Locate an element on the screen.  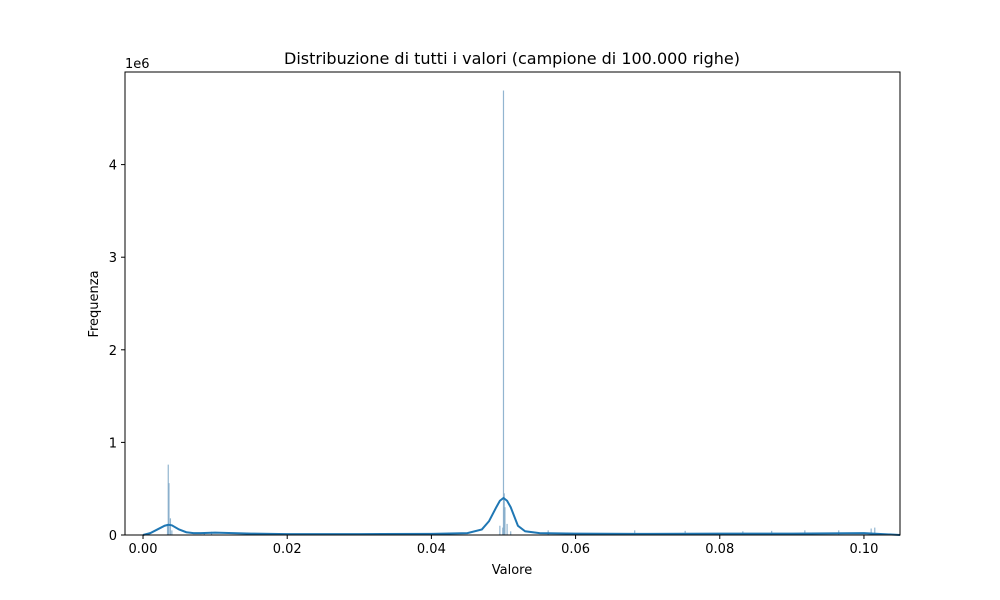
y-tick-label: 0 is located at coordinates (113, 536).